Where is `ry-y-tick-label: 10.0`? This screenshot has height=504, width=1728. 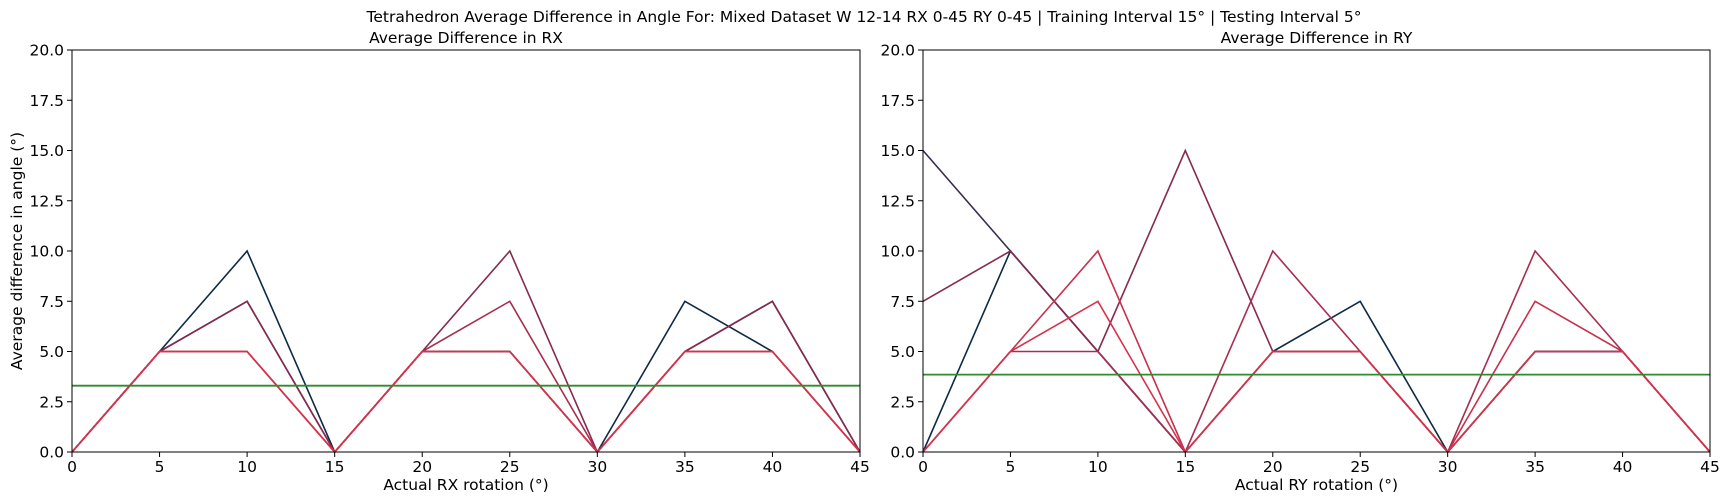
ry-y-tick-label: 10.0 is located at coordinates (897, 252).